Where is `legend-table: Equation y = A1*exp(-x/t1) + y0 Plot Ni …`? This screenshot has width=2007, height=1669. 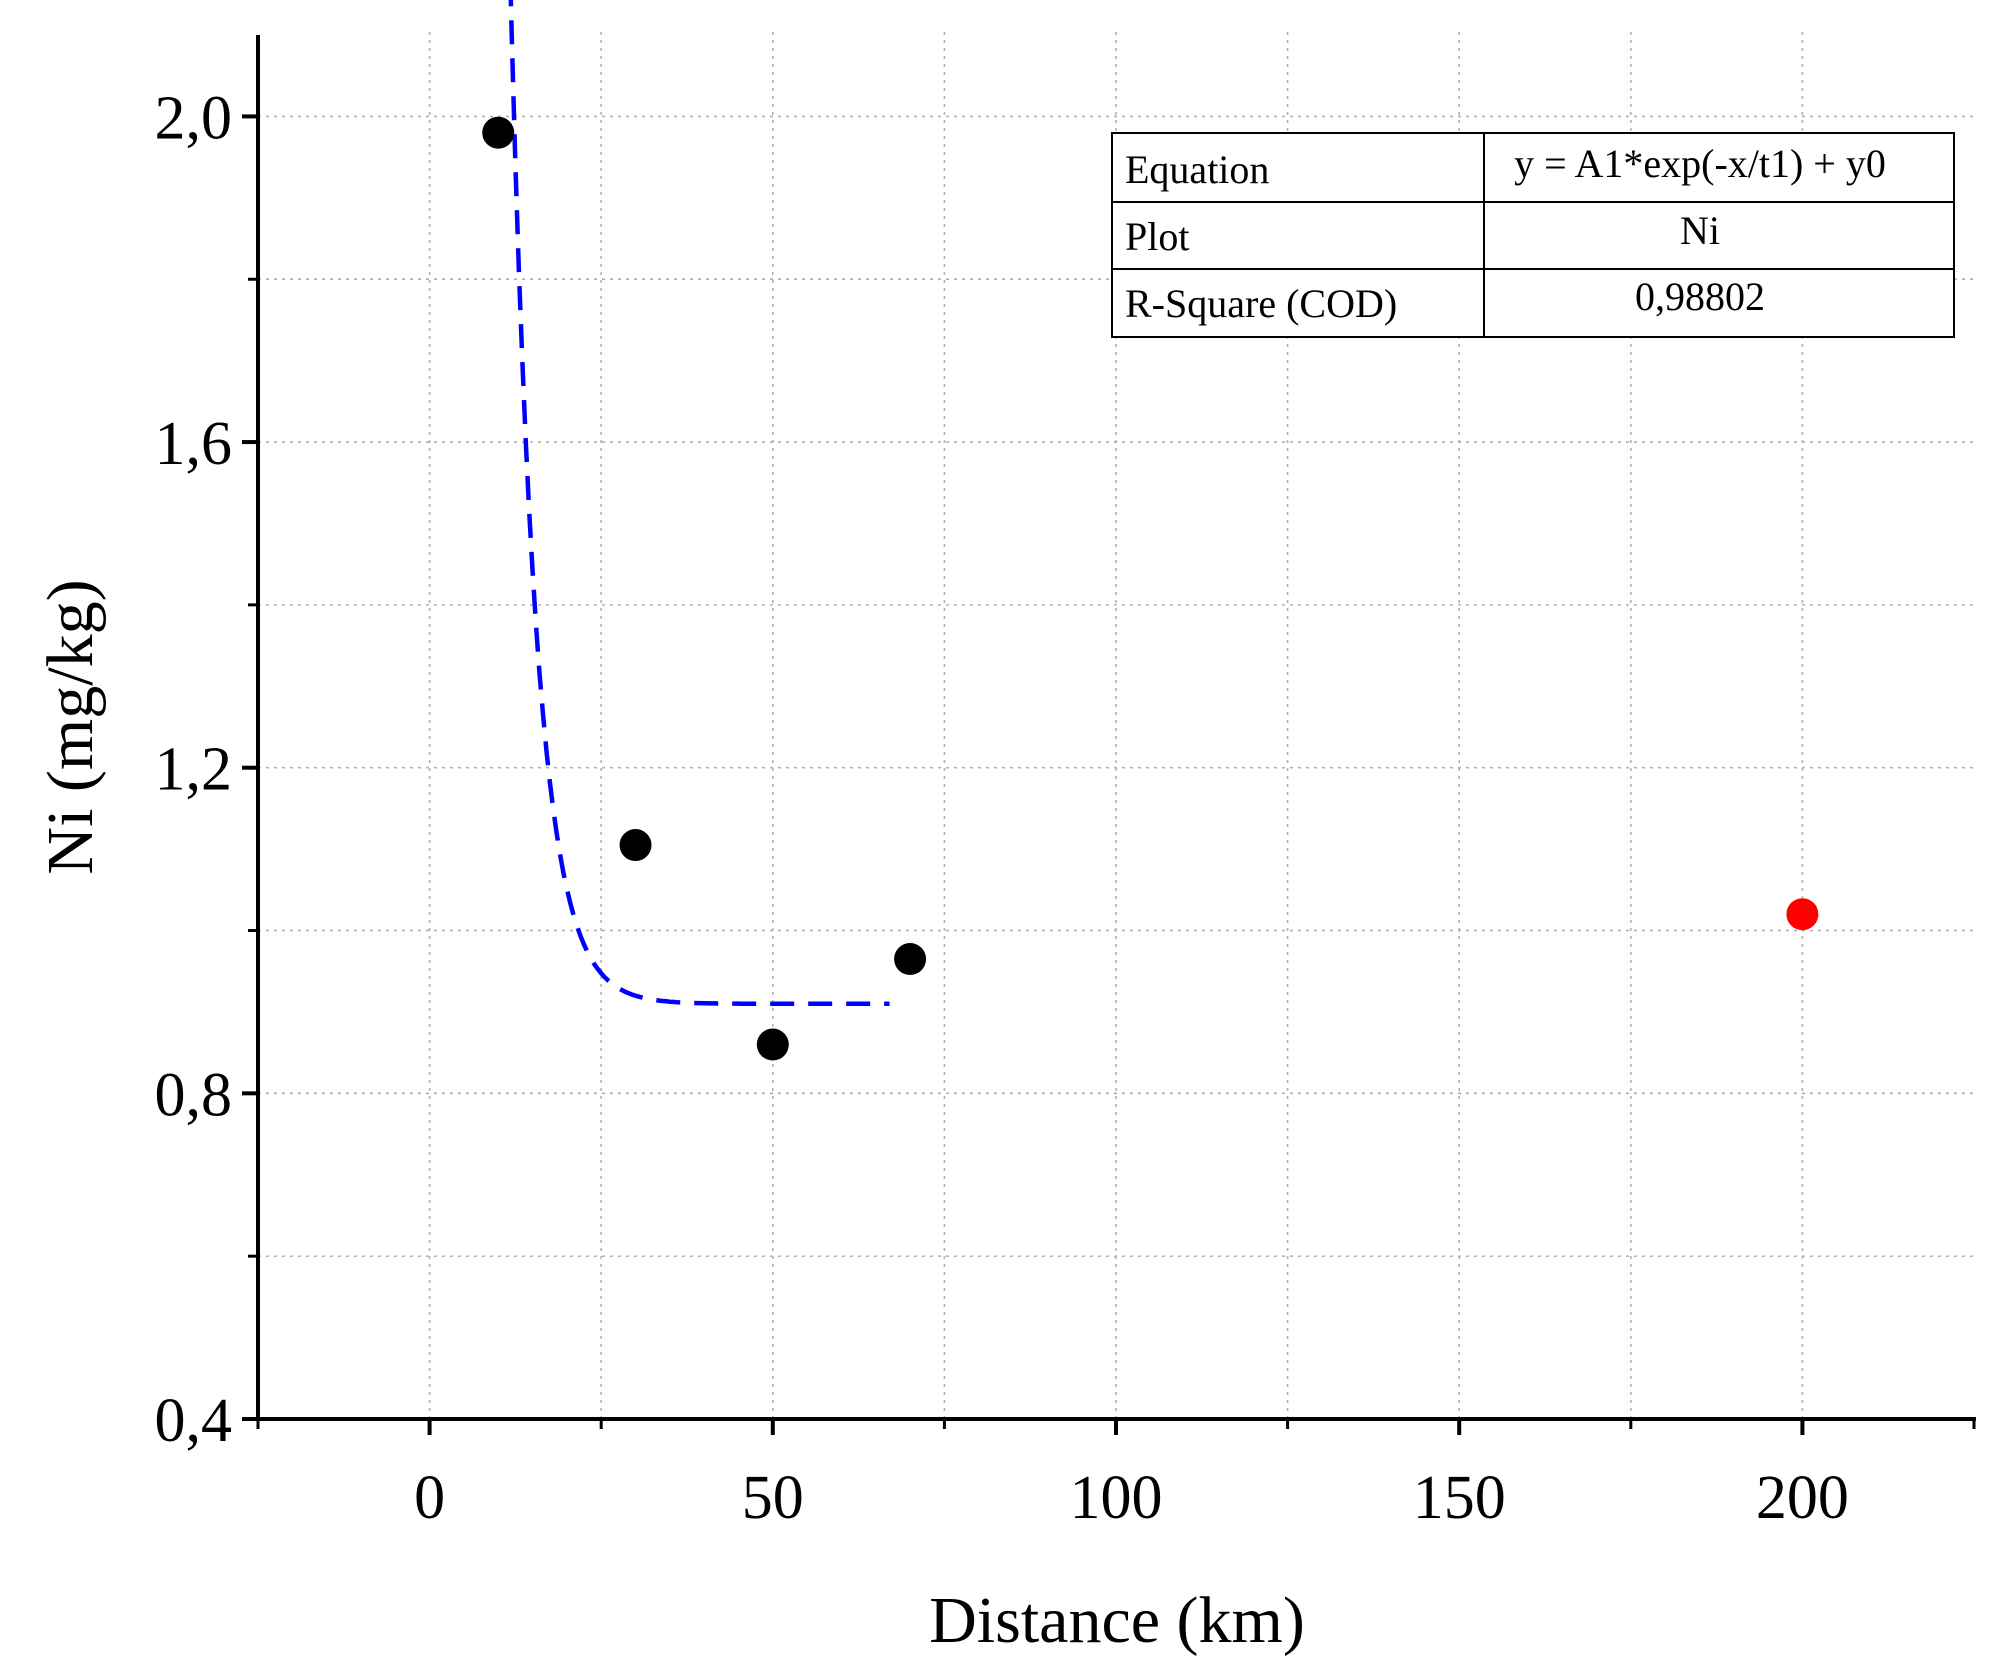
legend-table: Equation y = A1*exp(-x/t1) + y0 Plot Ni … is located at coordinates (1533, 235).